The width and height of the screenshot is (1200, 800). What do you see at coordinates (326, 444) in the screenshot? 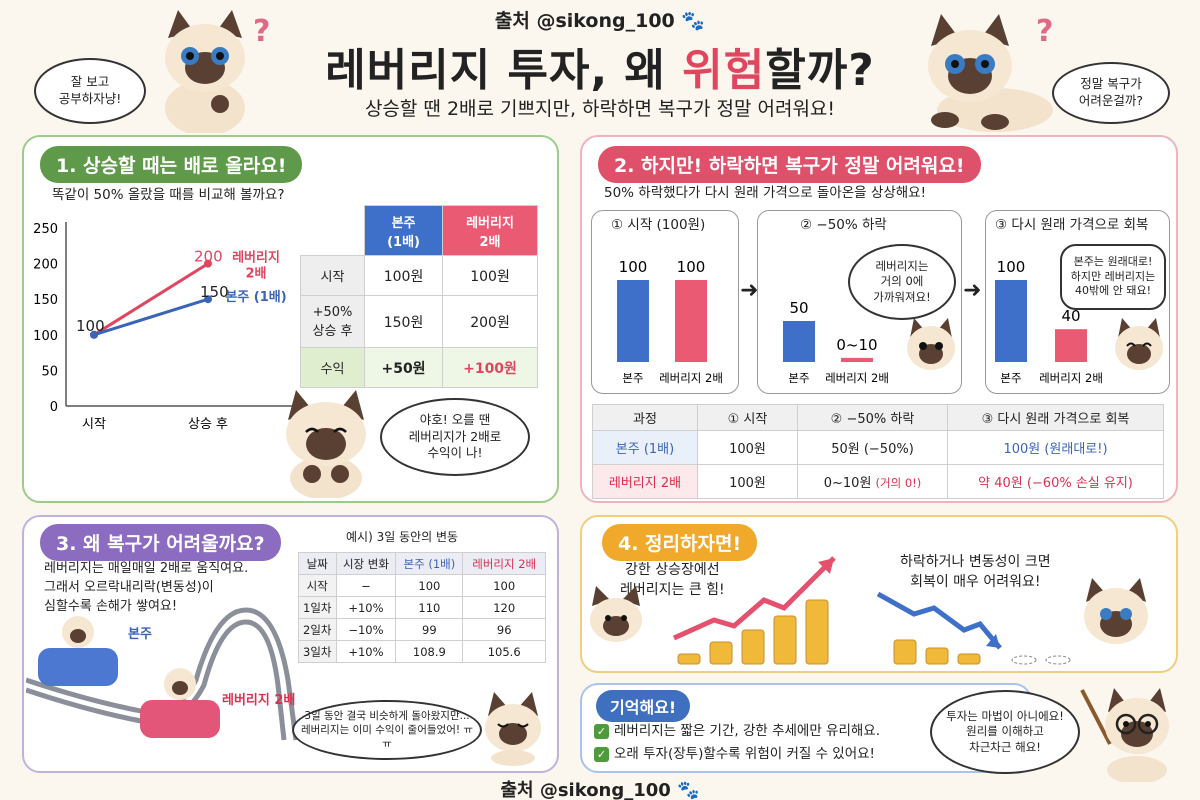
I see `cat-happy-illustration` at bounding box center [326, 444].